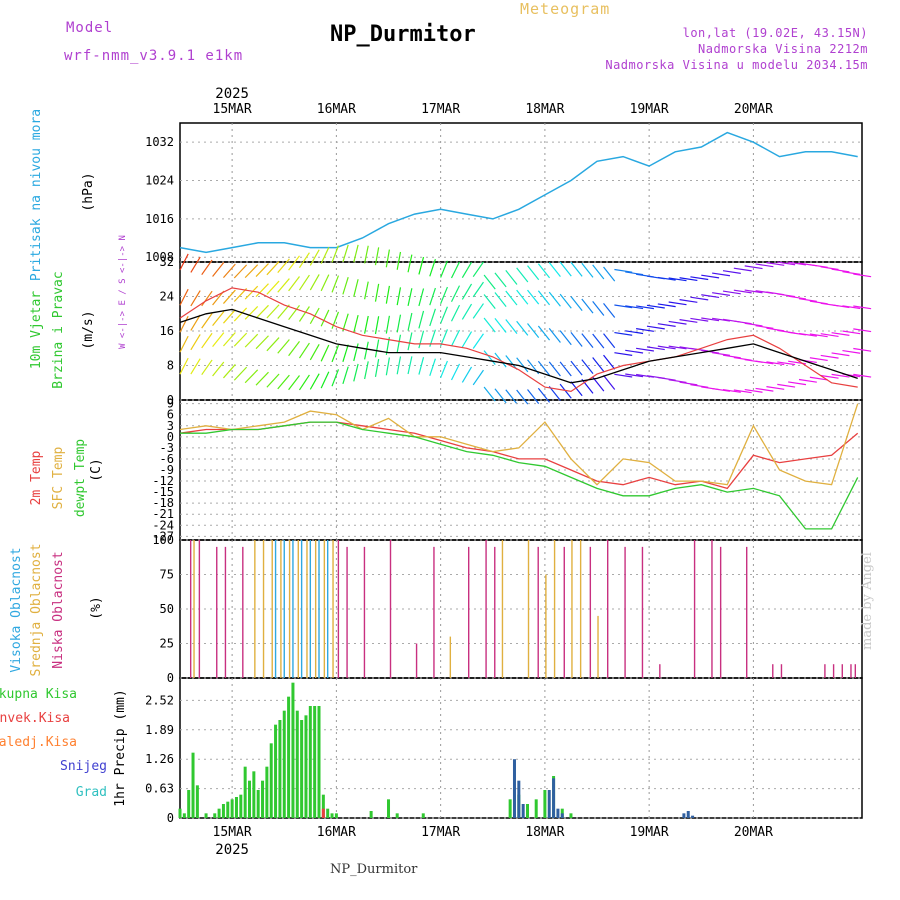 Image resolution: width=900 pixels, height=900 pixels. Describe the element at coordinates (16, 609) in the screenshot. I see `high-cloud-label: Visoka Oblacnost` at that location.